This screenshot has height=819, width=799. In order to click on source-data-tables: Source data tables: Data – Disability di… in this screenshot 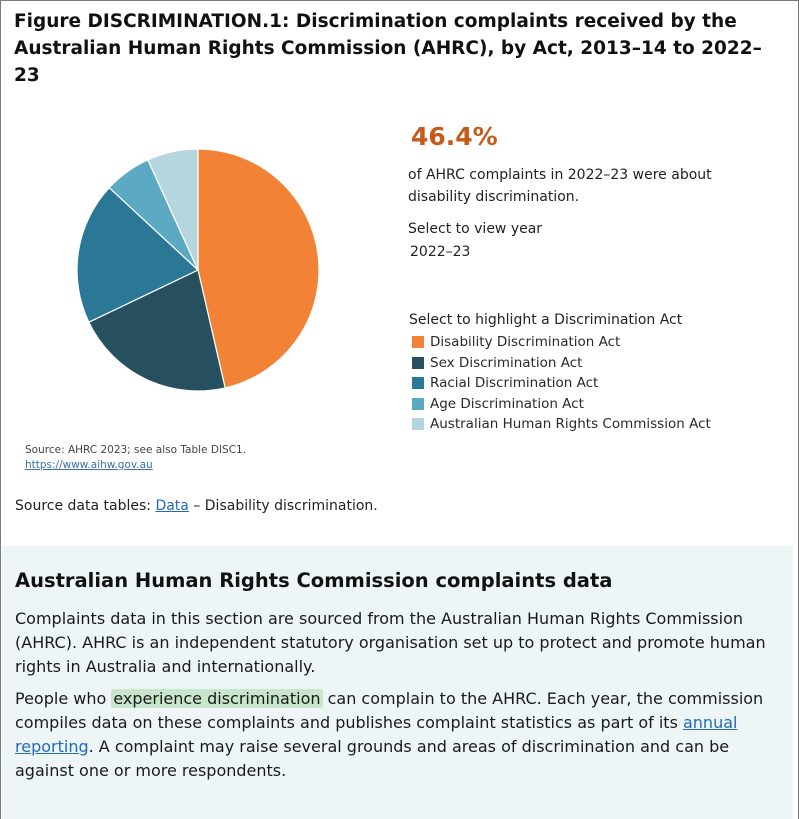, I will do `click(196, 506)`.